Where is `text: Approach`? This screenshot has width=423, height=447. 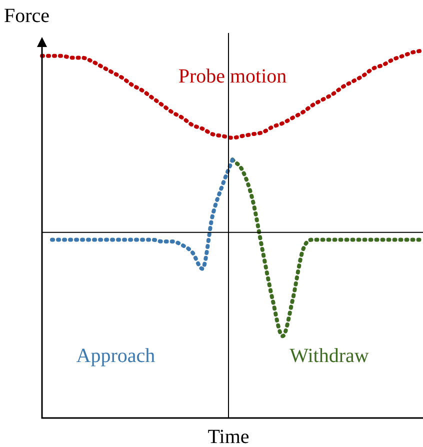 text: Approach is located at coordinates (116, 356).